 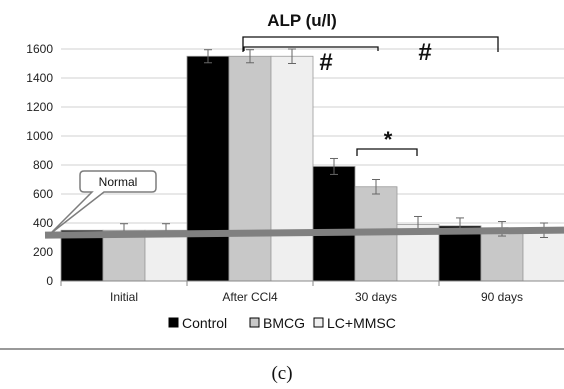 I want to click on chart-title: ALP (u/l), so click(x=302, y=20).